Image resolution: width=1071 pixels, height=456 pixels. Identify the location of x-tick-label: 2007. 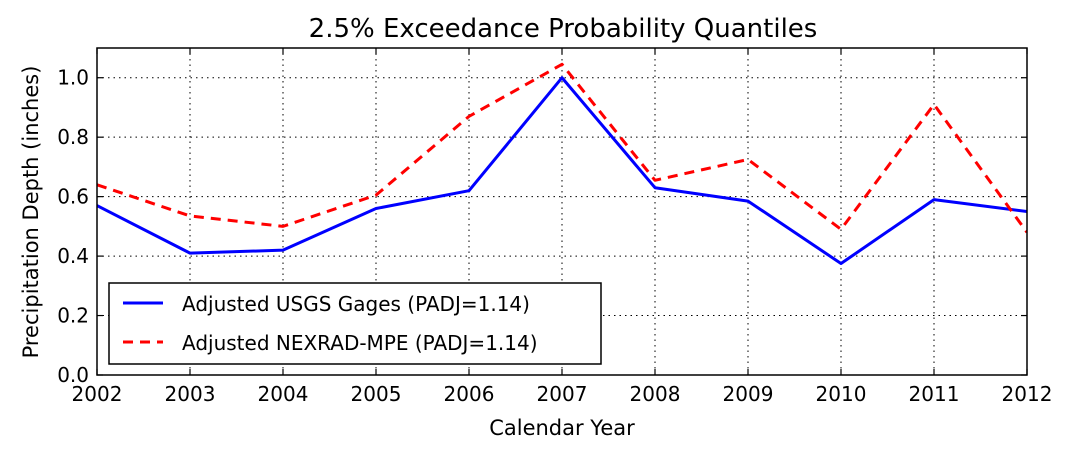
(562, 394).